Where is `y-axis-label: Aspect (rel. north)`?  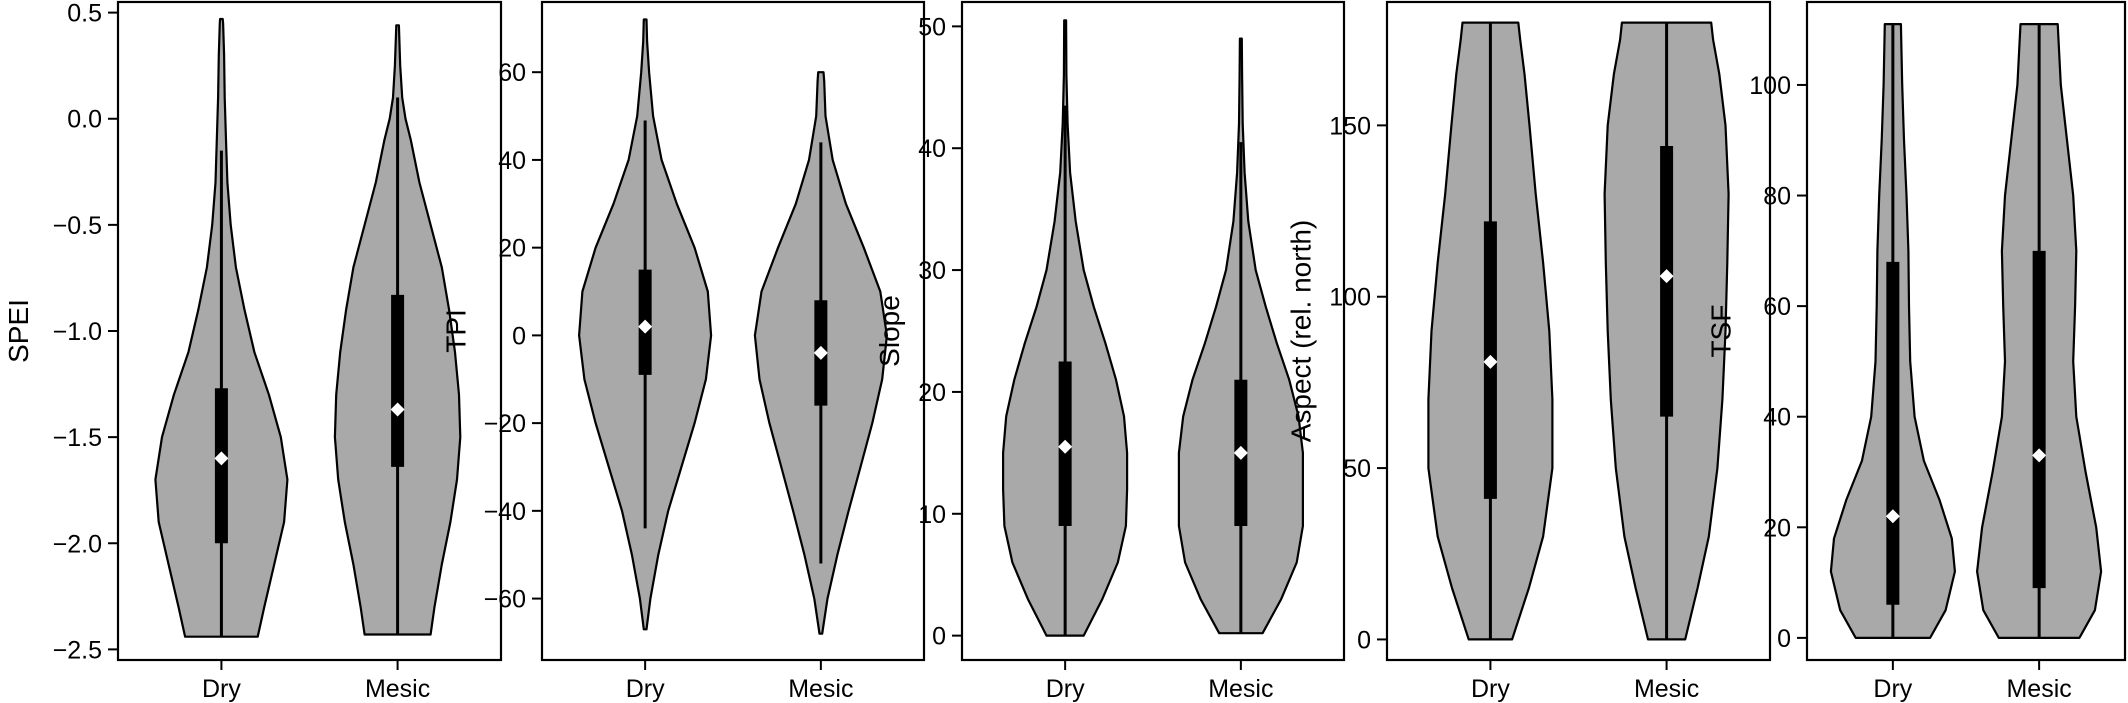 y-axis-label: Aspect (rel. north) is located at coordinates (1301, 331).